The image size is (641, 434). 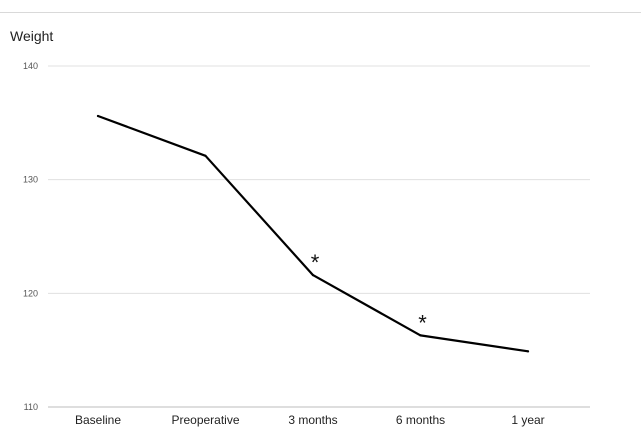 I want to click on x-tick-label: 3 months, so click(x=312, y=420).